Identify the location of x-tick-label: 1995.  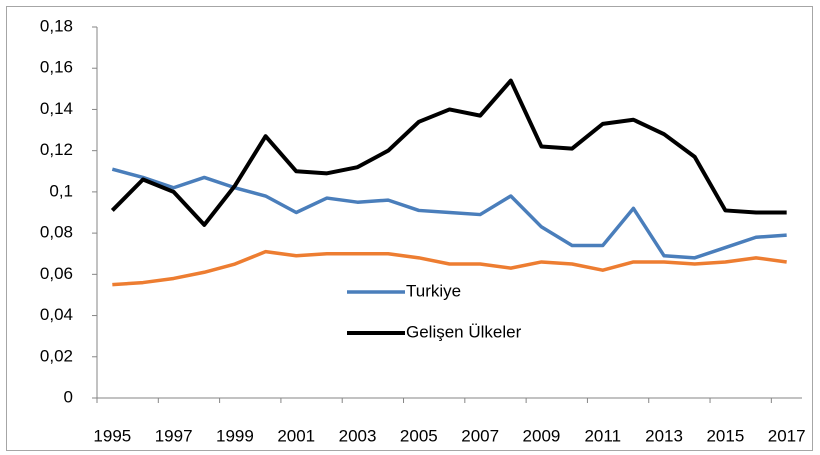
(112, 435).